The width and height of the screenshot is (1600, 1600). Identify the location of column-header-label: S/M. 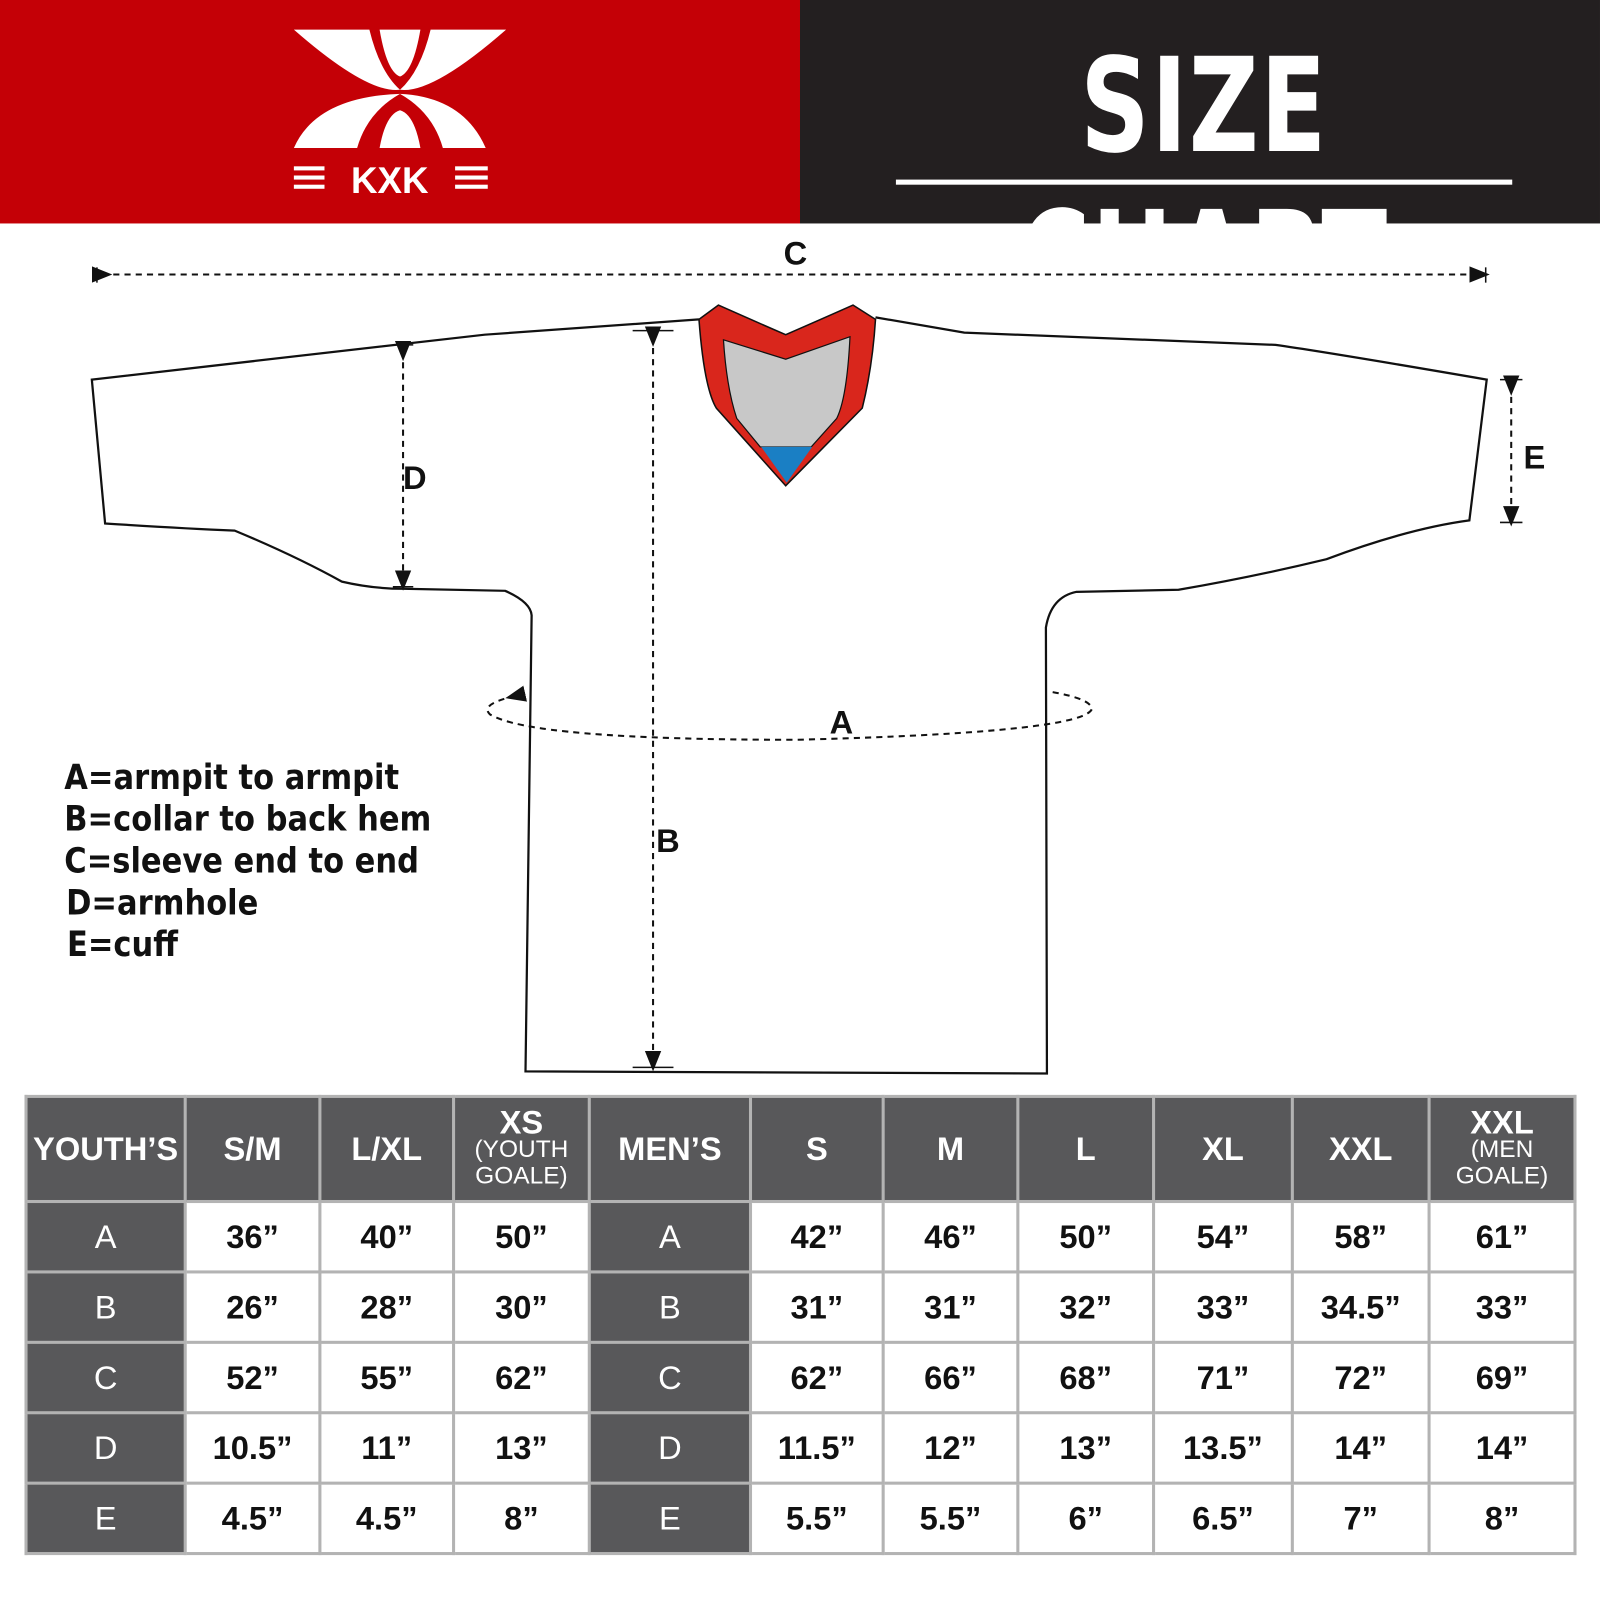
(252, 1148).